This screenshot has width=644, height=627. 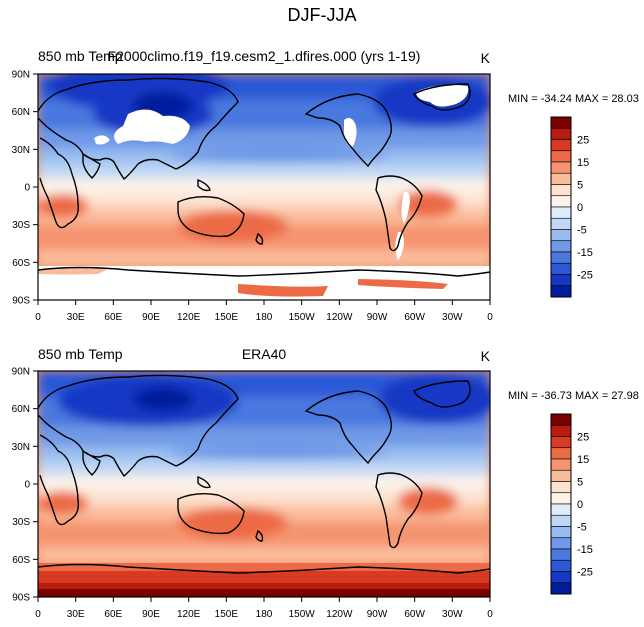 What do you see at coordinates (486, 58) in the screenshot?
I see `panel1-units: K` at bounding box center [486, 58].